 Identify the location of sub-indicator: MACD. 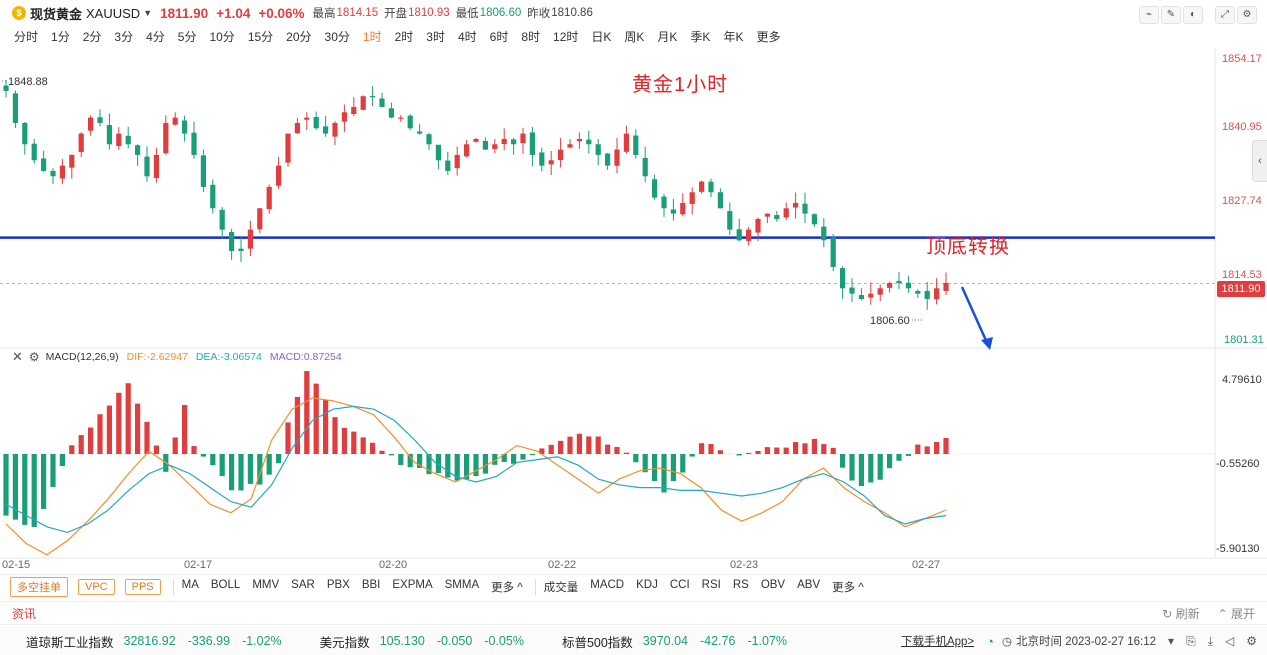
(607, 584).